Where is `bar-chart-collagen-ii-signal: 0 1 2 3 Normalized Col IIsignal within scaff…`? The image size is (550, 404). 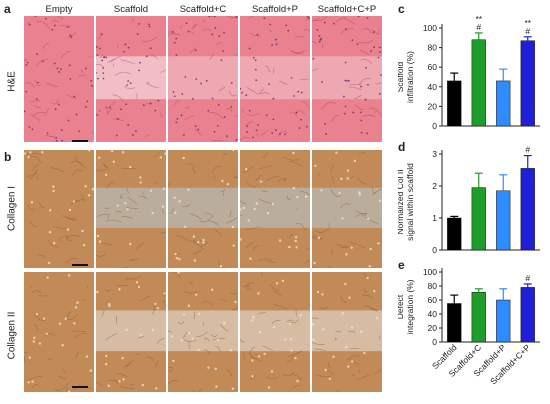 bar-chart-collagen-ii-signal: 0 1 2 3 Normalized Col IIsignal within scaff… is located at coordinates (469, 200).